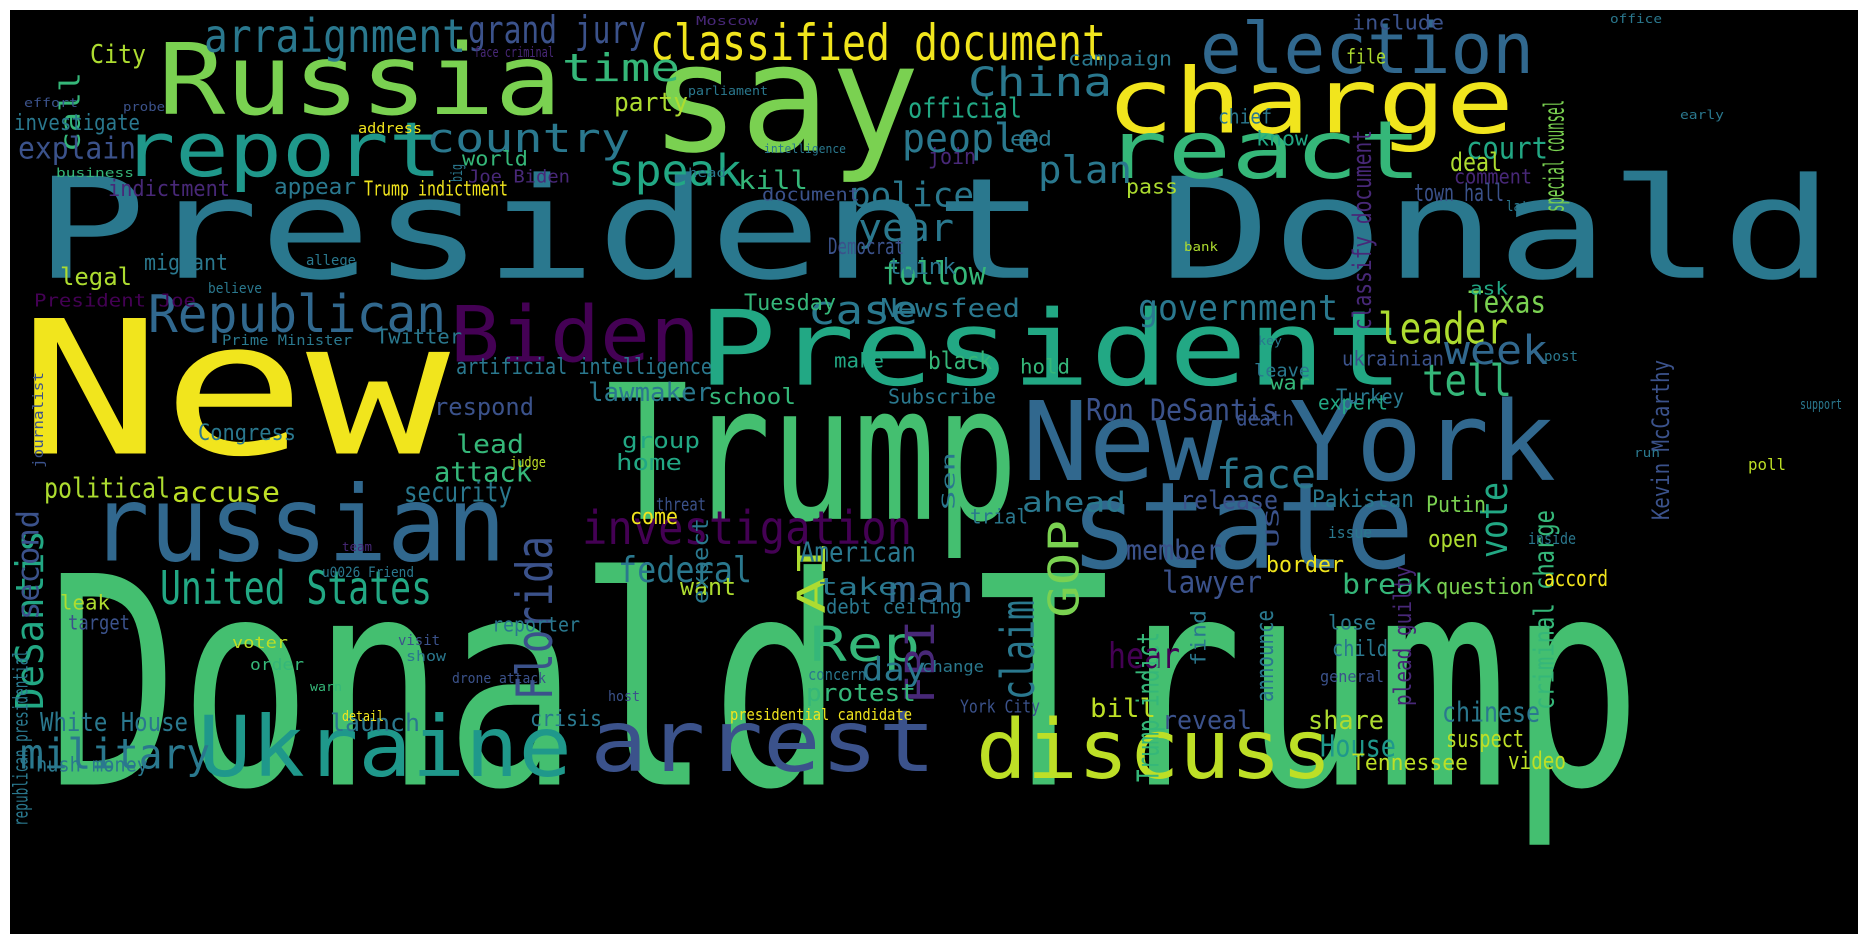 Image resolution: width=1868 pixels, height=944 pixels. What do you see at coordinates (999, 517) in the screenshot?
I see `word-trial: trial` at bounding box center [999, 517].